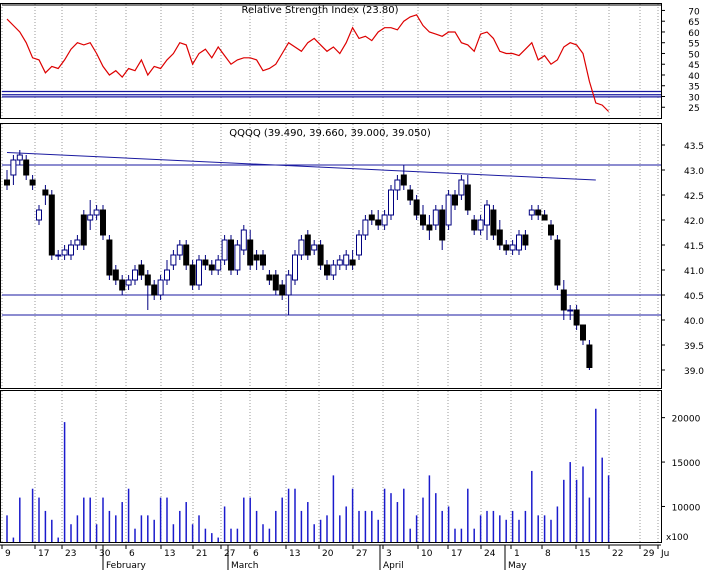 The height and width of the screenshot is (570, 707). I want to click on rsi-line, so click(308, 63).